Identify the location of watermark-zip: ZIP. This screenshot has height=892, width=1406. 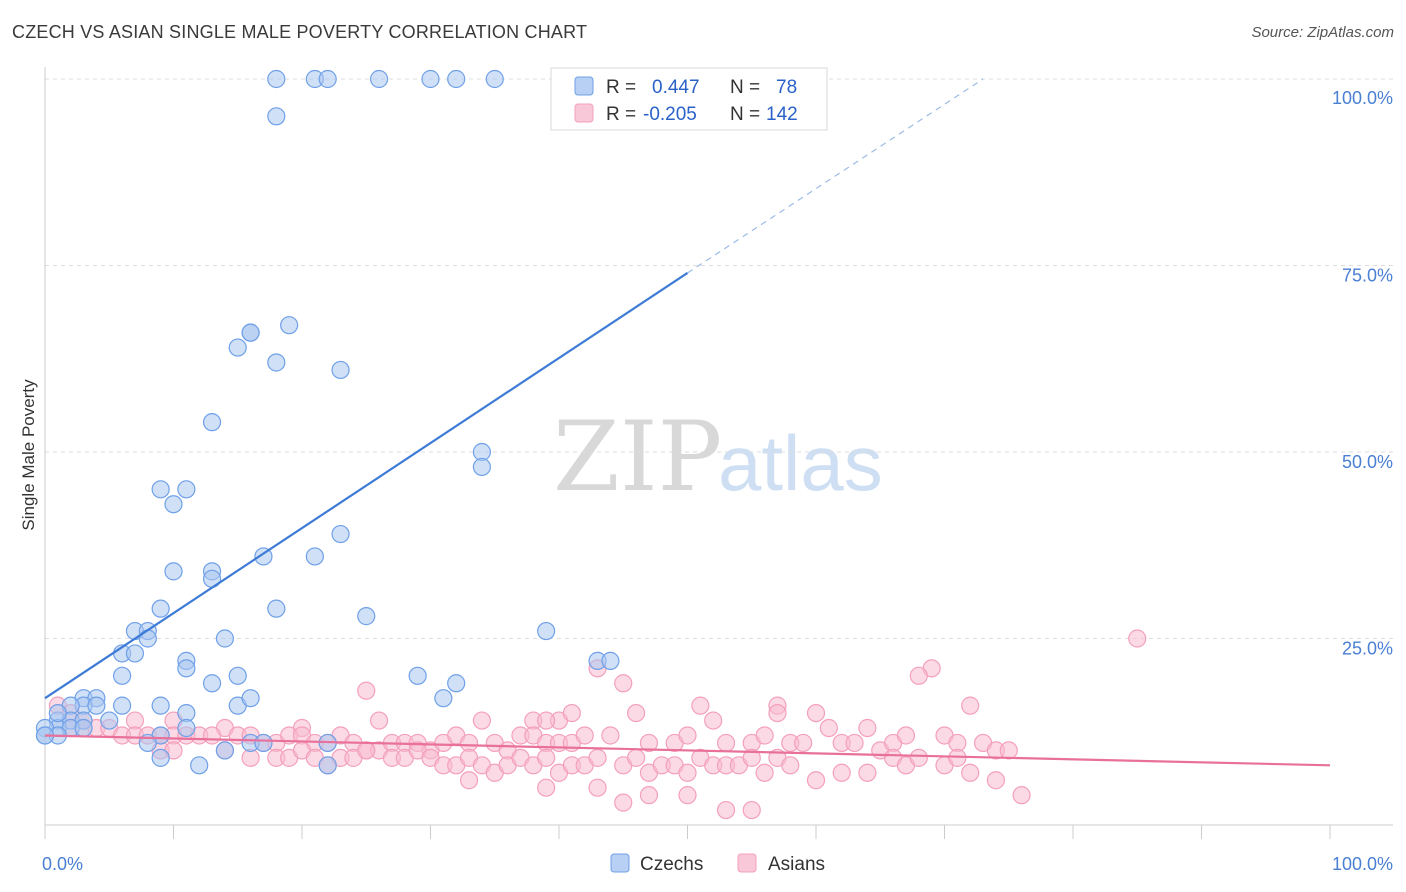
(637, 457).